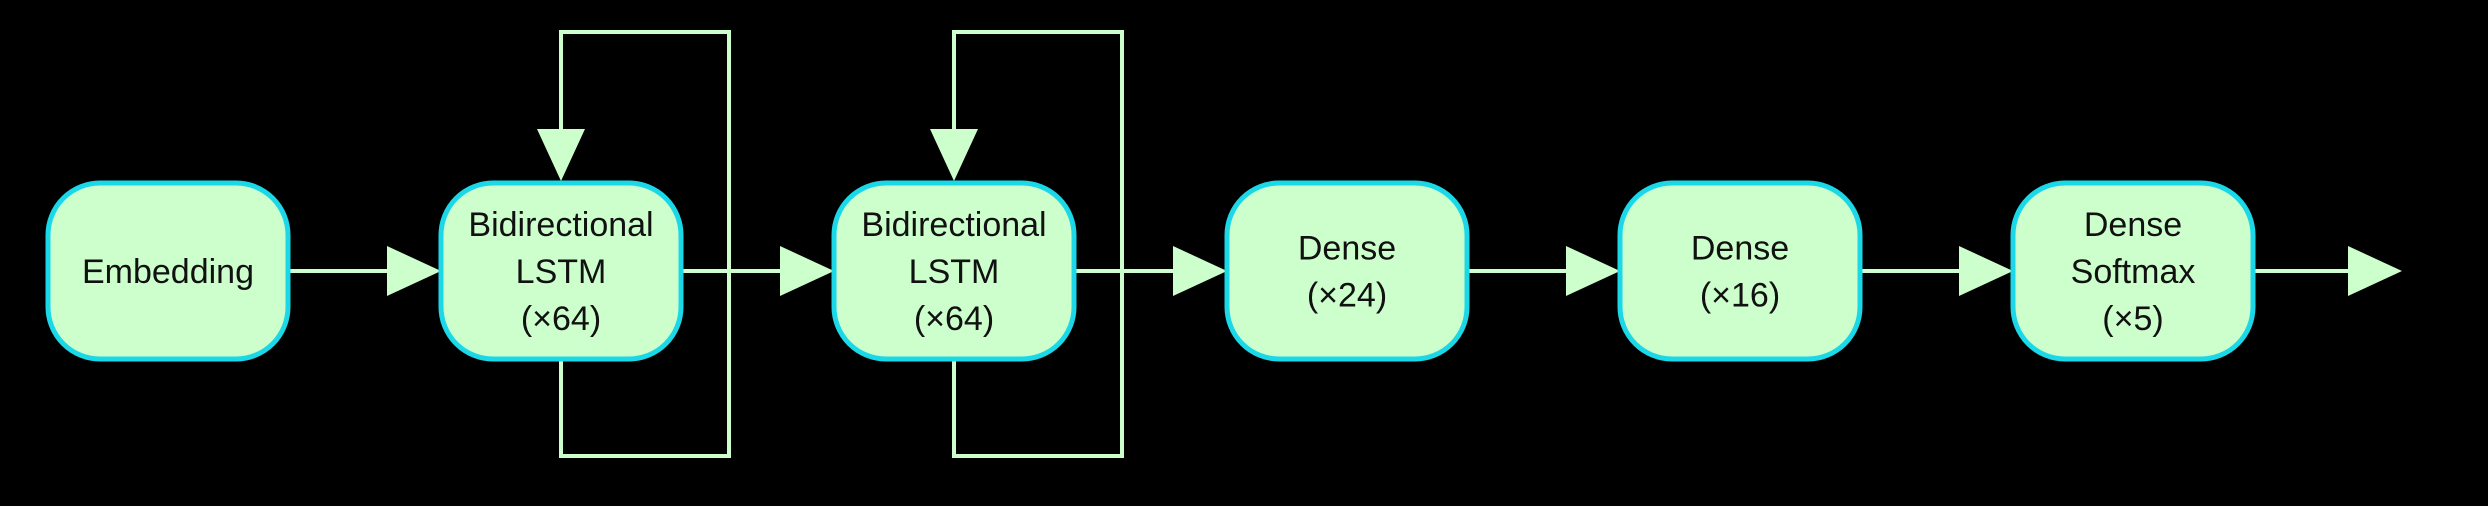  Describe the element at coordinates (1936, 271) in the screenshot. I see `edge-arrow-dense-16-to-dense-softmax` at that location.